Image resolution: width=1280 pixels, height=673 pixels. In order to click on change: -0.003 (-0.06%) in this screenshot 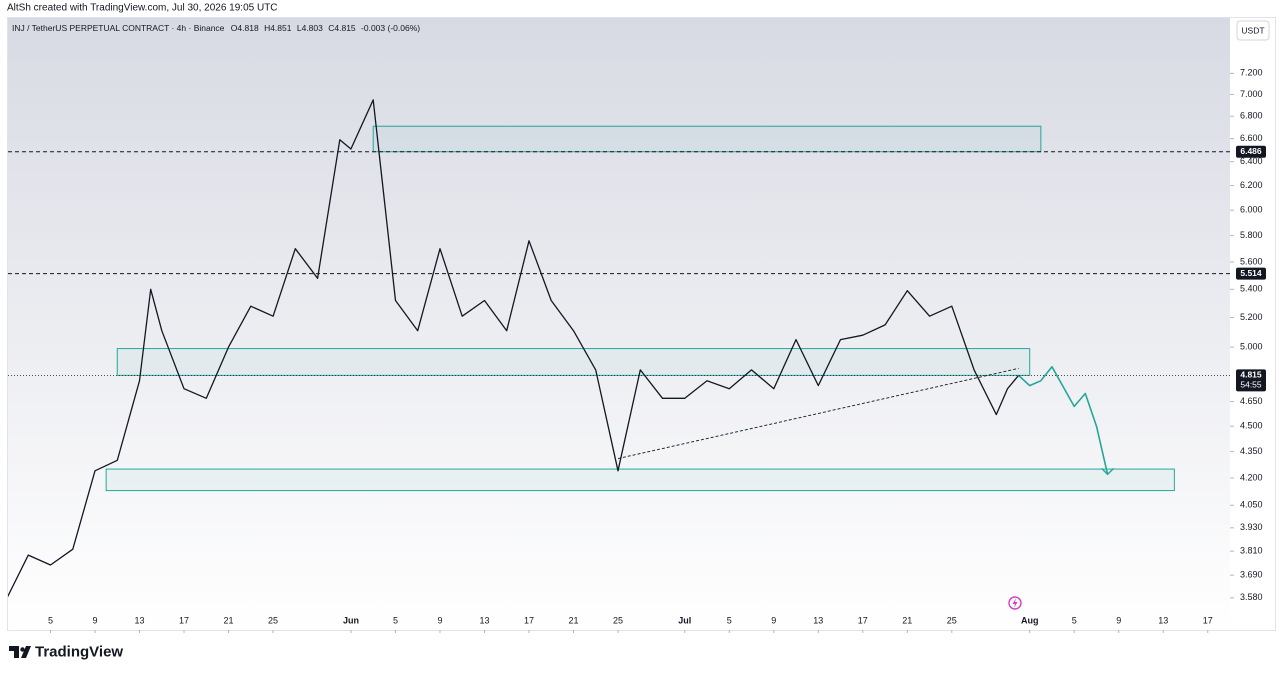, I will do `click(390, 28)`.